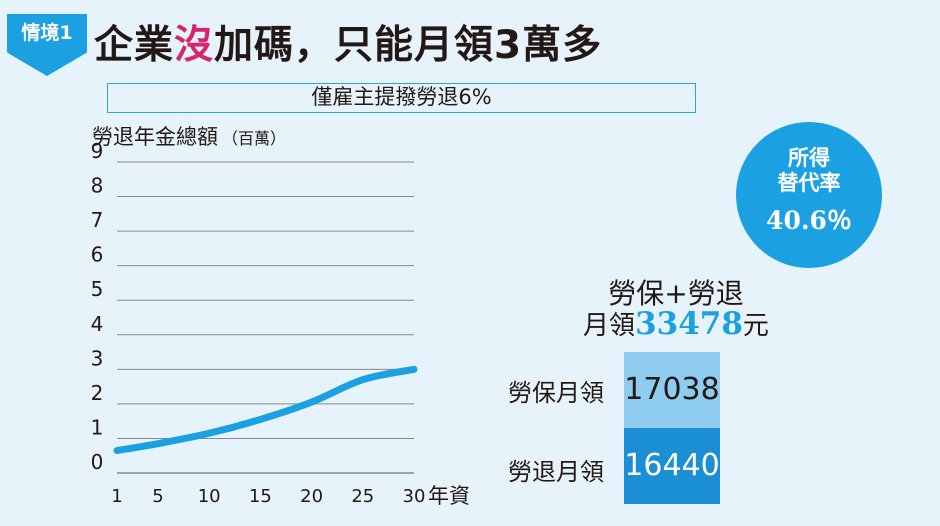  Describe the element at coordinates (809, 158) in the screenshot. I see `replacement-rate-label-line1: 所得` at that location.